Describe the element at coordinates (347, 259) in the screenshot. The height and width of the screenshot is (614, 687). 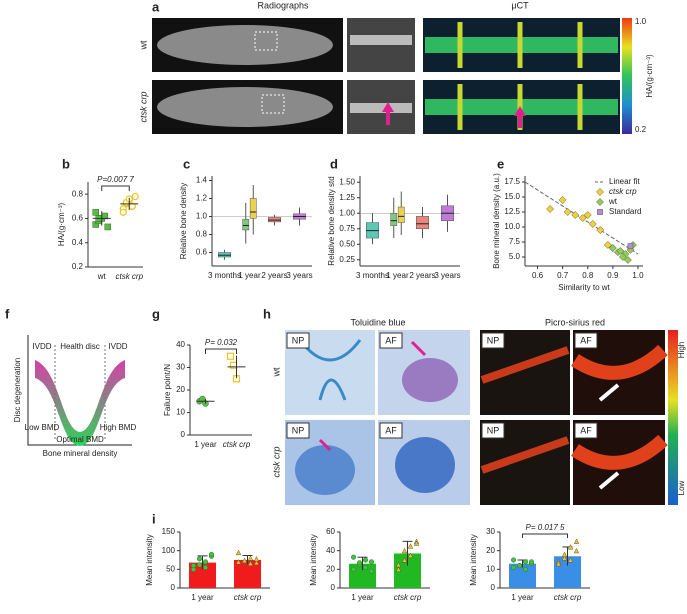
I see `y-tick-label: 0.25` at that location.